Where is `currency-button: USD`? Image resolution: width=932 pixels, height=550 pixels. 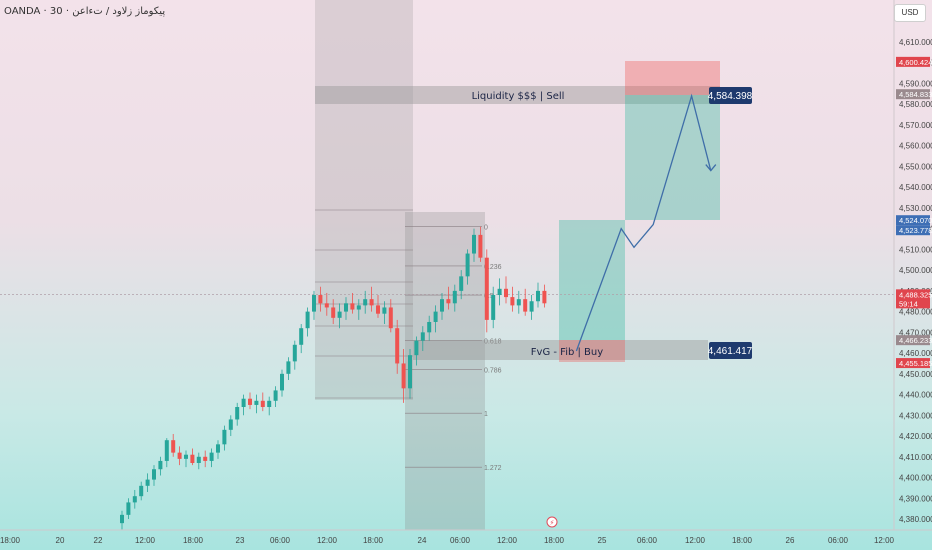 currency-button: USD is located at coordinates (910, 13).